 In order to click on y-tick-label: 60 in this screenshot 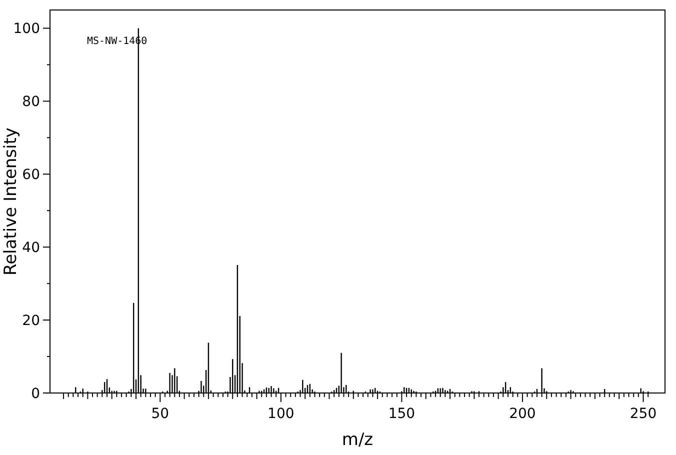, I will do `click(31, 175)`.